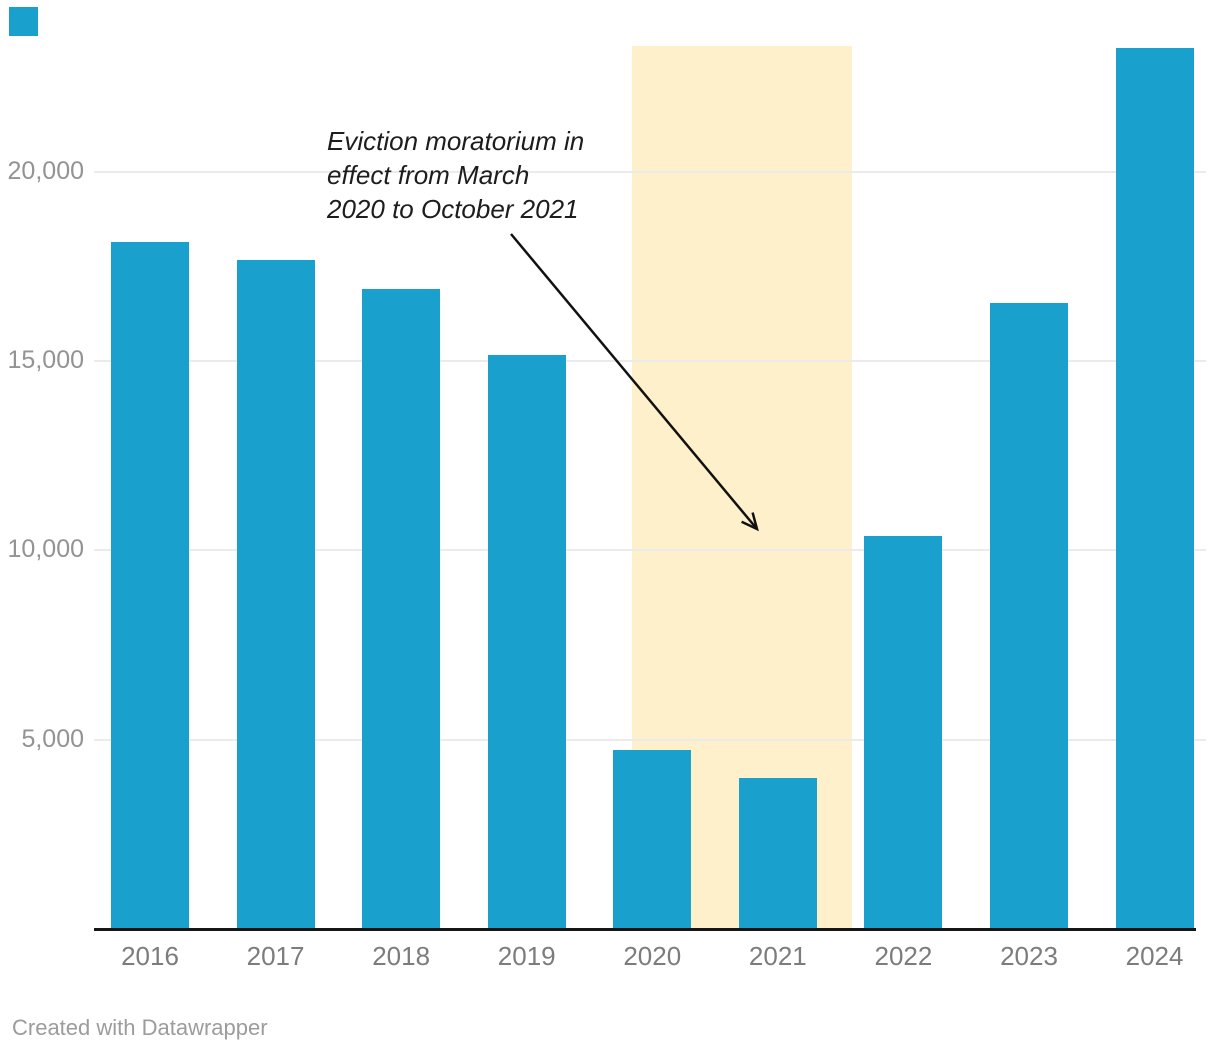 The height and width of the screenshot is (1052, 1220). Describe the element at coordinates (150, 956) in the screenshot. I see `x-tick-label-2016: 2016` at that location.